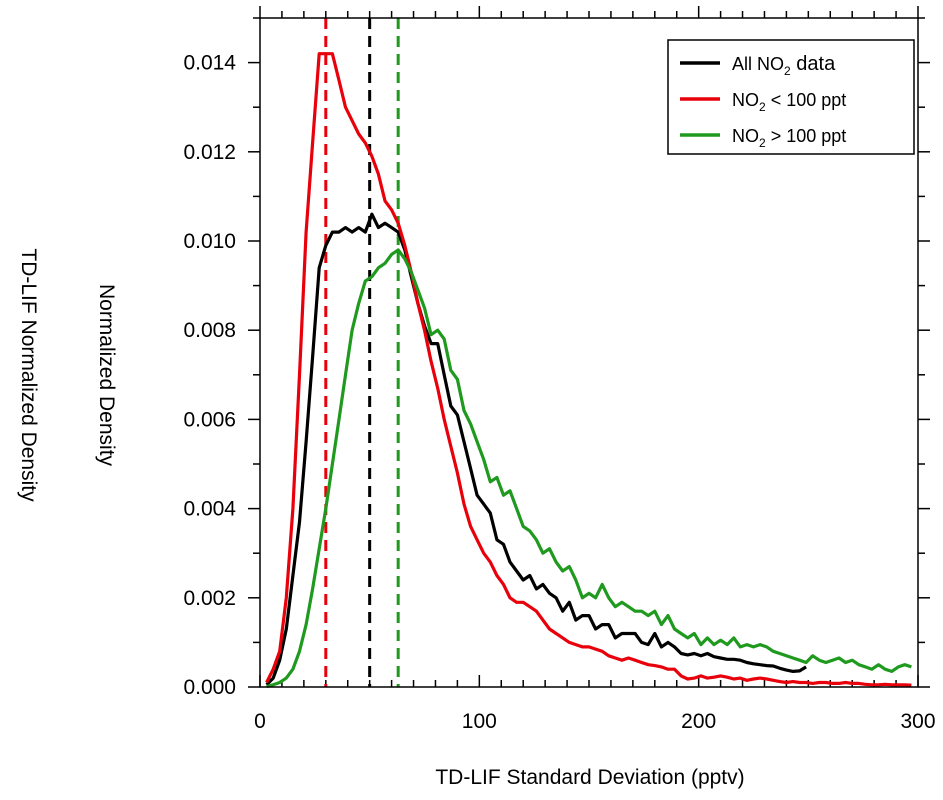  Describe the element at coordinates (209, 687) in the screenshot. I see `y-tick-label: 0.000` at that location.